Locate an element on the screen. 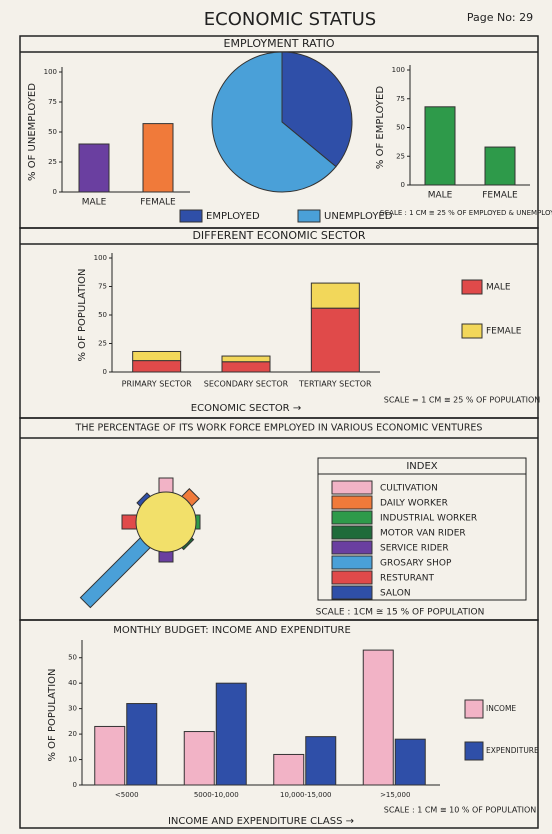 Image resolution: width=552 pixels, height=834 pixels. y-axis-label: % OF UNEMPLOYED is located at coordinates (32, 132).